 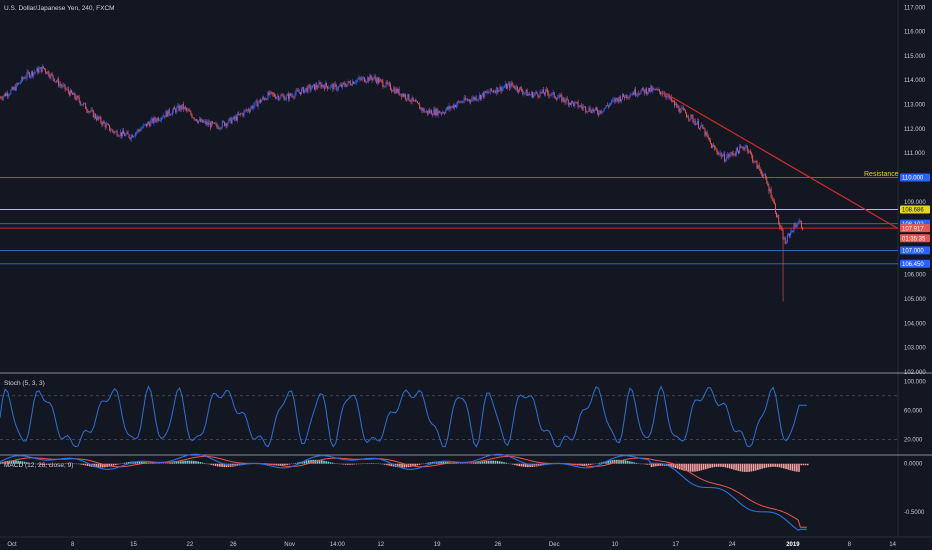 I want to click on price-tick-label: 116.000, so click(x=915, y=33).